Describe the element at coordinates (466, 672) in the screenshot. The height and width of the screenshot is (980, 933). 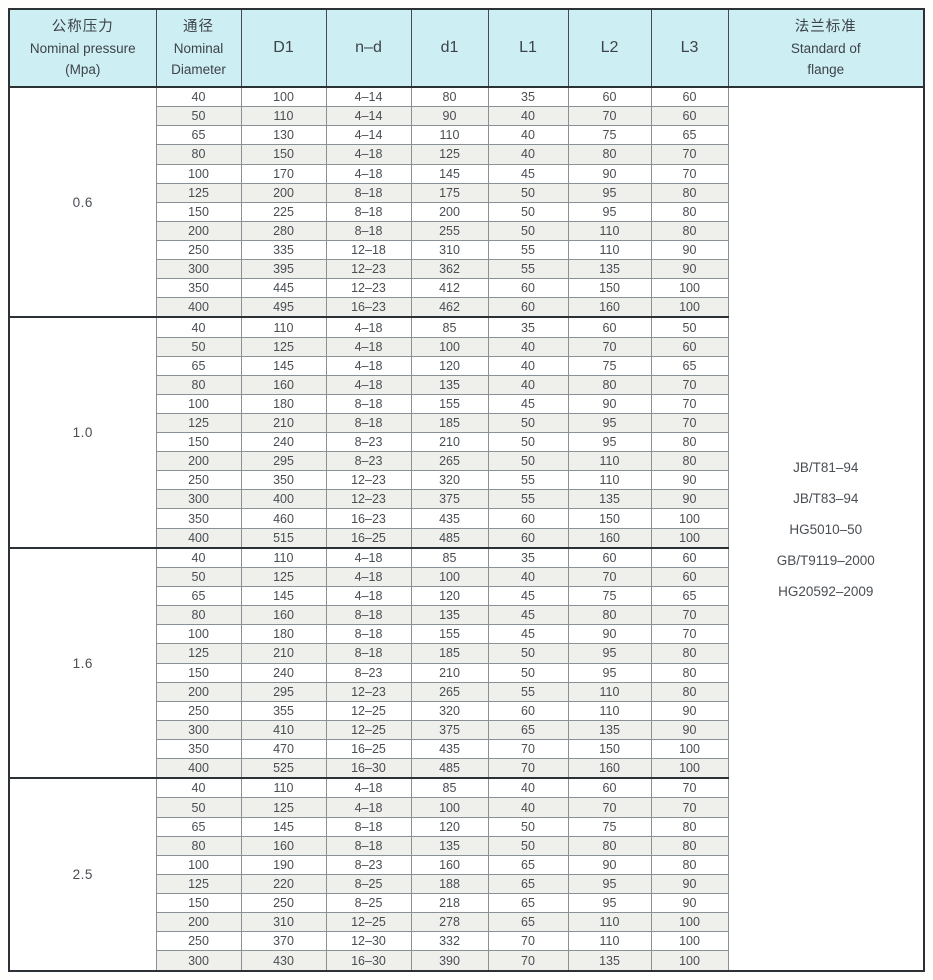
I see `table-row: 150 240 8–23 210 50 95 80` at that location.